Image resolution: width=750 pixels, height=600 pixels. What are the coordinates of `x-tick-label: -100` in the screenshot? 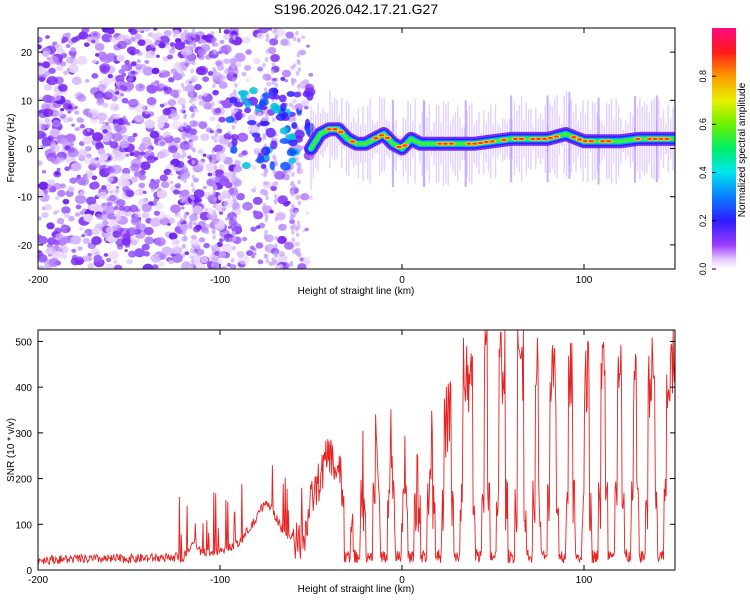 It's located at (220, 280).